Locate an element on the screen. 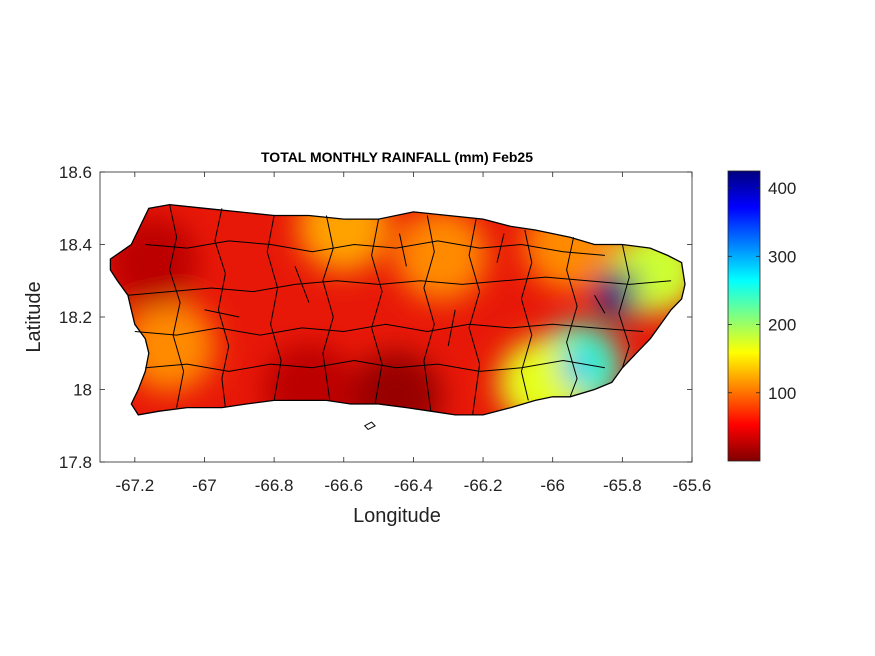 The image size is (875, 656). y-tick-label: 18 is located at coordinates (82, 390).